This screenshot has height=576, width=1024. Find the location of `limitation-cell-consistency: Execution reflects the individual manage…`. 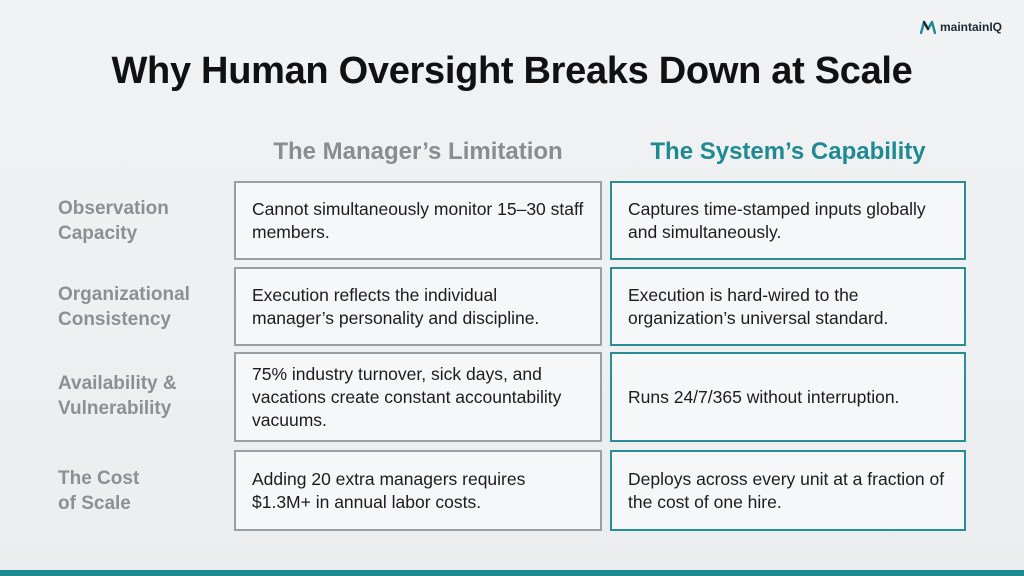

limitation-cell-consistency: Execution reflects the individual manage… is located at coordinates (418, 306).